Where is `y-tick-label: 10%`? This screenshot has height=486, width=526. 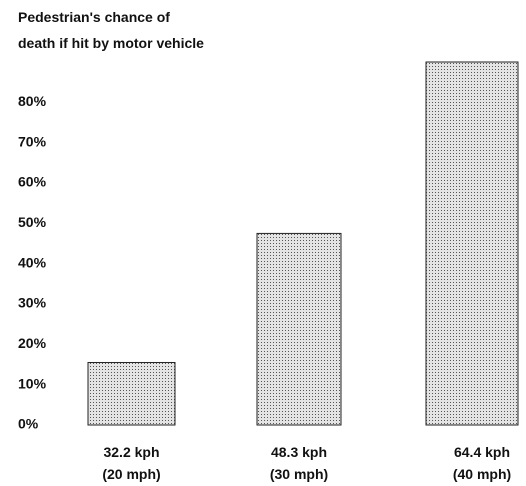 y-tick-label: 10% is located at coordinates (32, 383).